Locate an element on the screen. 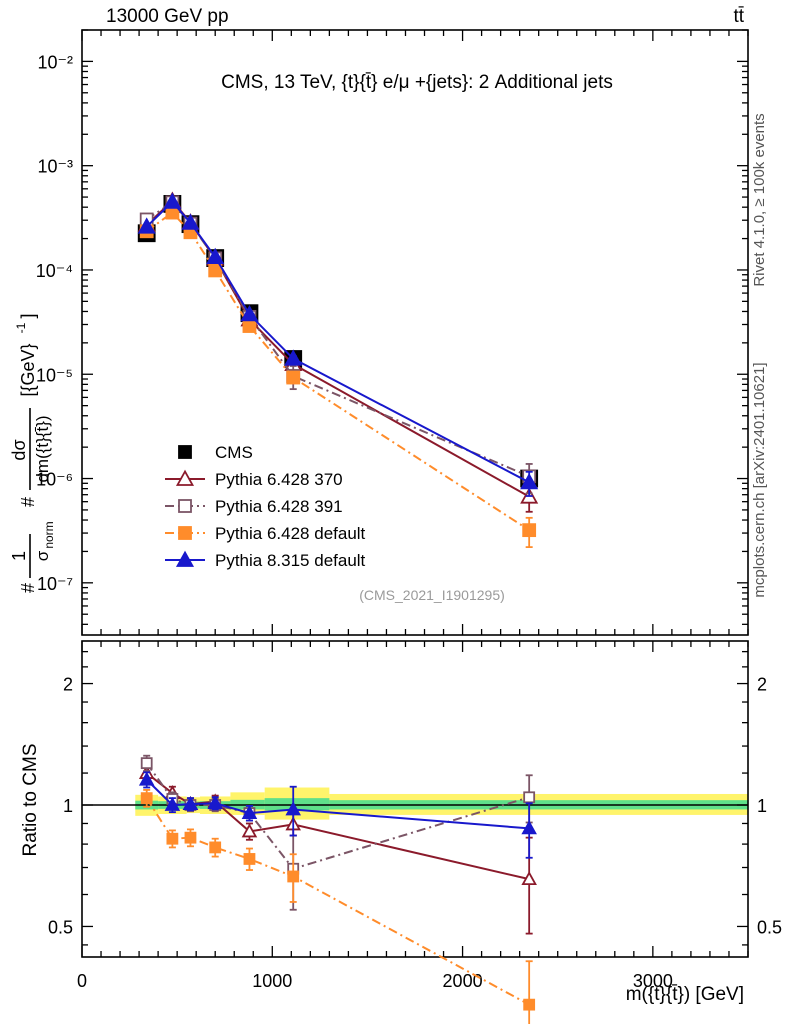  y-axis-label-part: 1 is located at coordinates (19, 556).